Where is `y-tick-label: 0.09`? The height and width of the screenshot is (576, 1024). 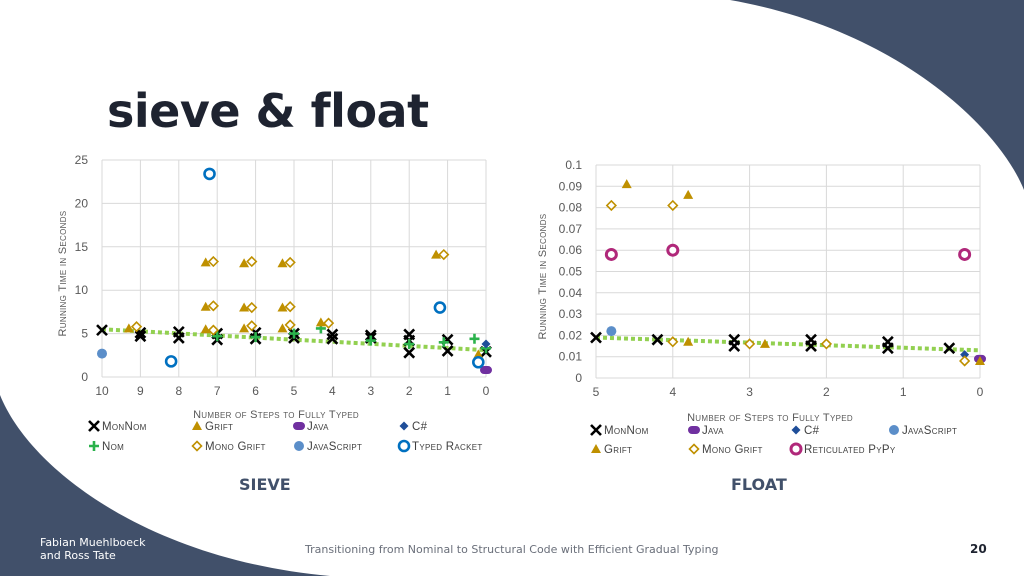 y-tick-label: 0.09 is located at coordinates (571, 186).